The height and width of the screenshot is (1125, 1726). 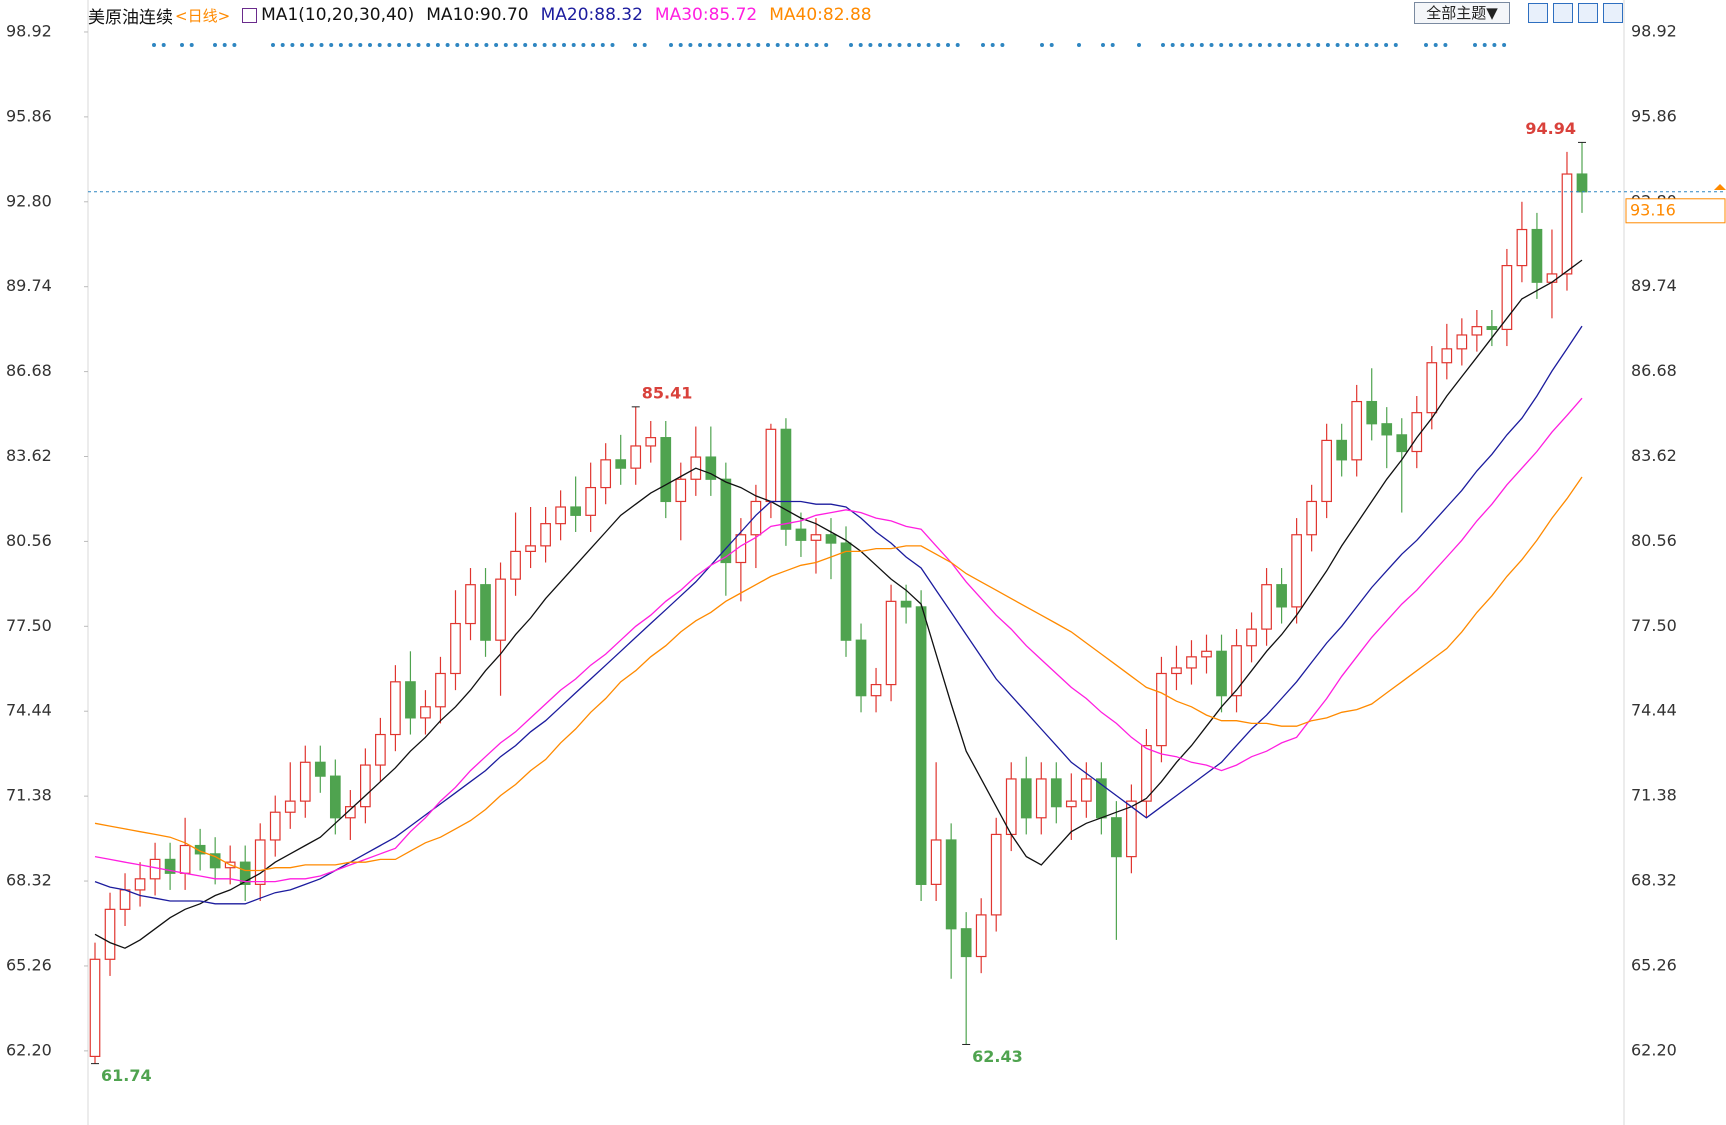 I want to click on chart-subtitle: <日线>, so click(x=203, y=15).